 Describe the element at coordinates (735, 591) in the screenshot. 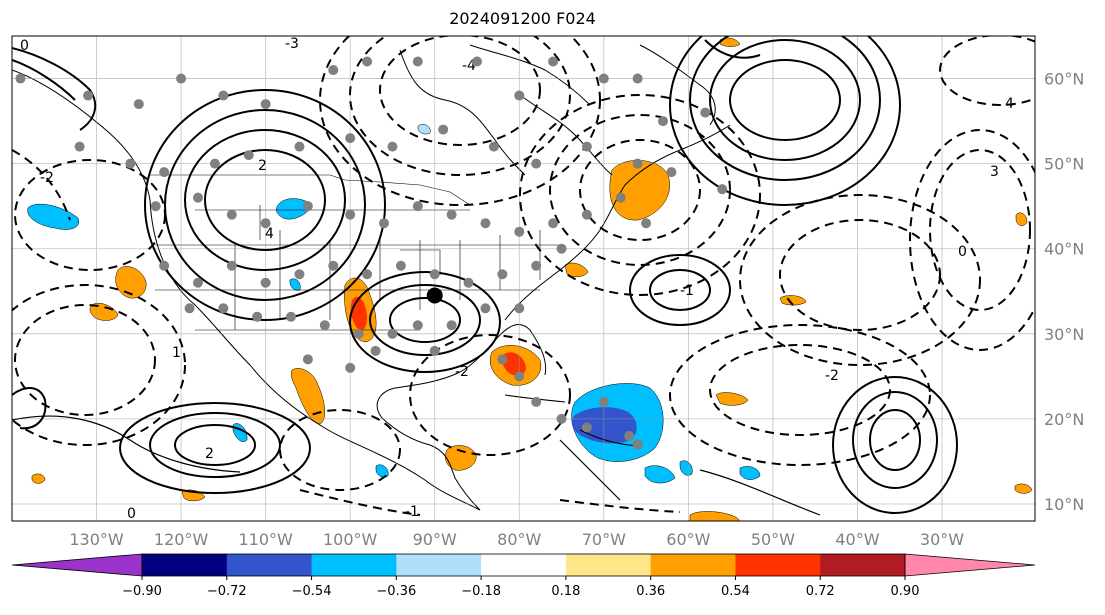

I see `colorbar-tick-label: 0.54` at that location.